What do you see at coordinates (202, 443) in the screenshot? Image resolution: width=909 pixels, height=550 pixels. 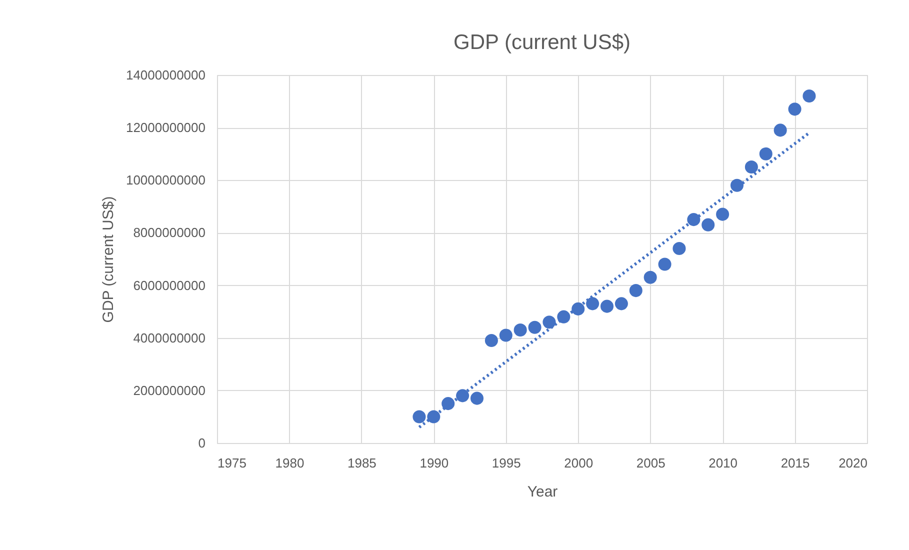 I see `y-tick-label: 0` at bounding box center [202, 443].